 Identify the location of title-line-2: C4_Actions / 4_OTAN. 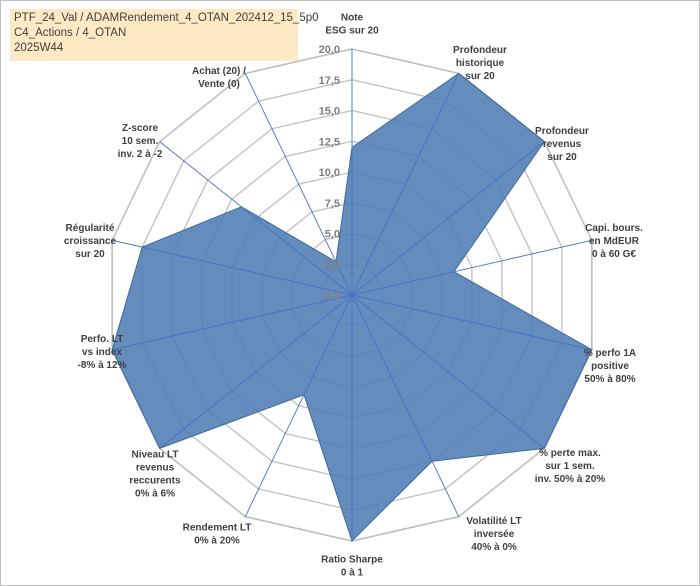
(70, 33).